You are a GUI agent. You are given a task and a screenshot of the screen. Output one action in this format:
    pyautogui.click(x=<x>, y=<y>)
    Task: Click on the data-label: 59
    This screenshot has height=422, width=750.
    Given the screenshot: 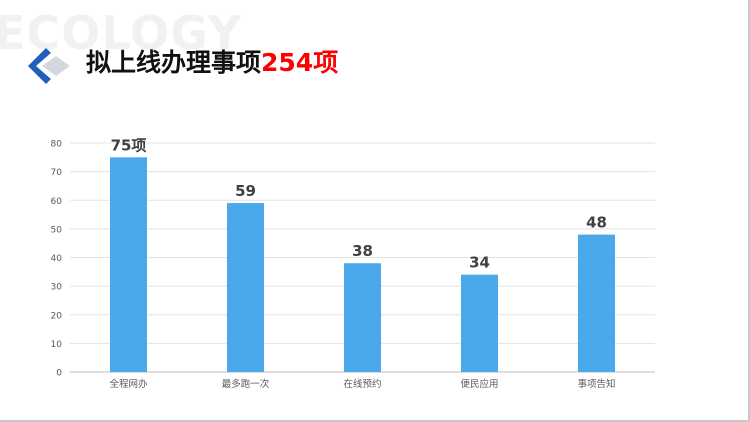 What is the action you would take?
    pyautogui.click(x=245, y=191)
    